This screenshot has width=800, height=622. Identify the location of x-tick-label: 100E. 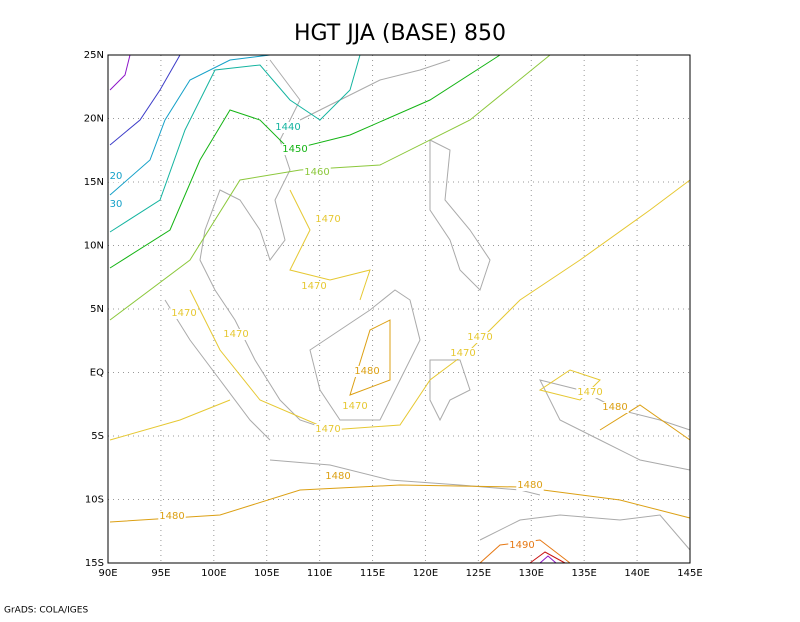
(213, 573).